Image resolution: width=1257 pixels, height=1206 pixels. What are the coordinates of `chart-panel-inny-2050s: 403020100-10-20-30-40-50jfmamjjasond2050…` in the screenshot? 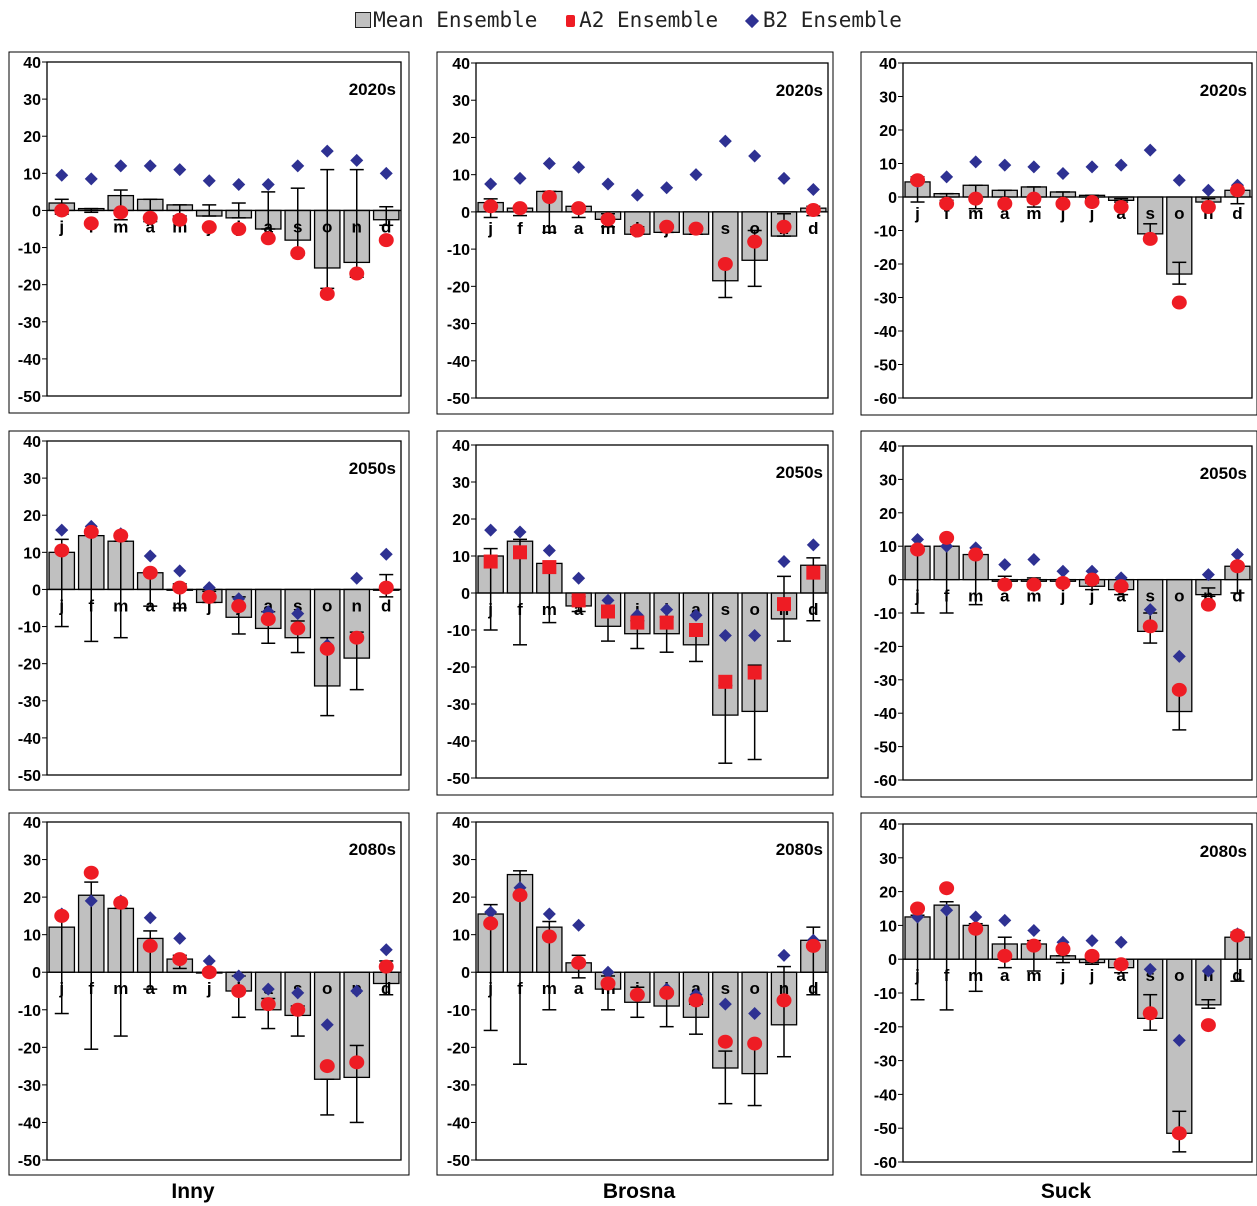 It's located at (209, 610).